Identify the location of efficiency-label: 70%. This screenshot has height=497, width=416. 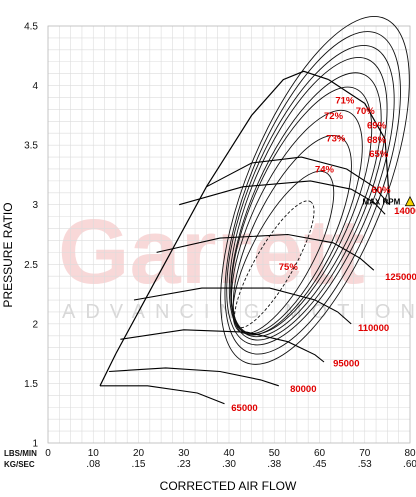
(366, 111).